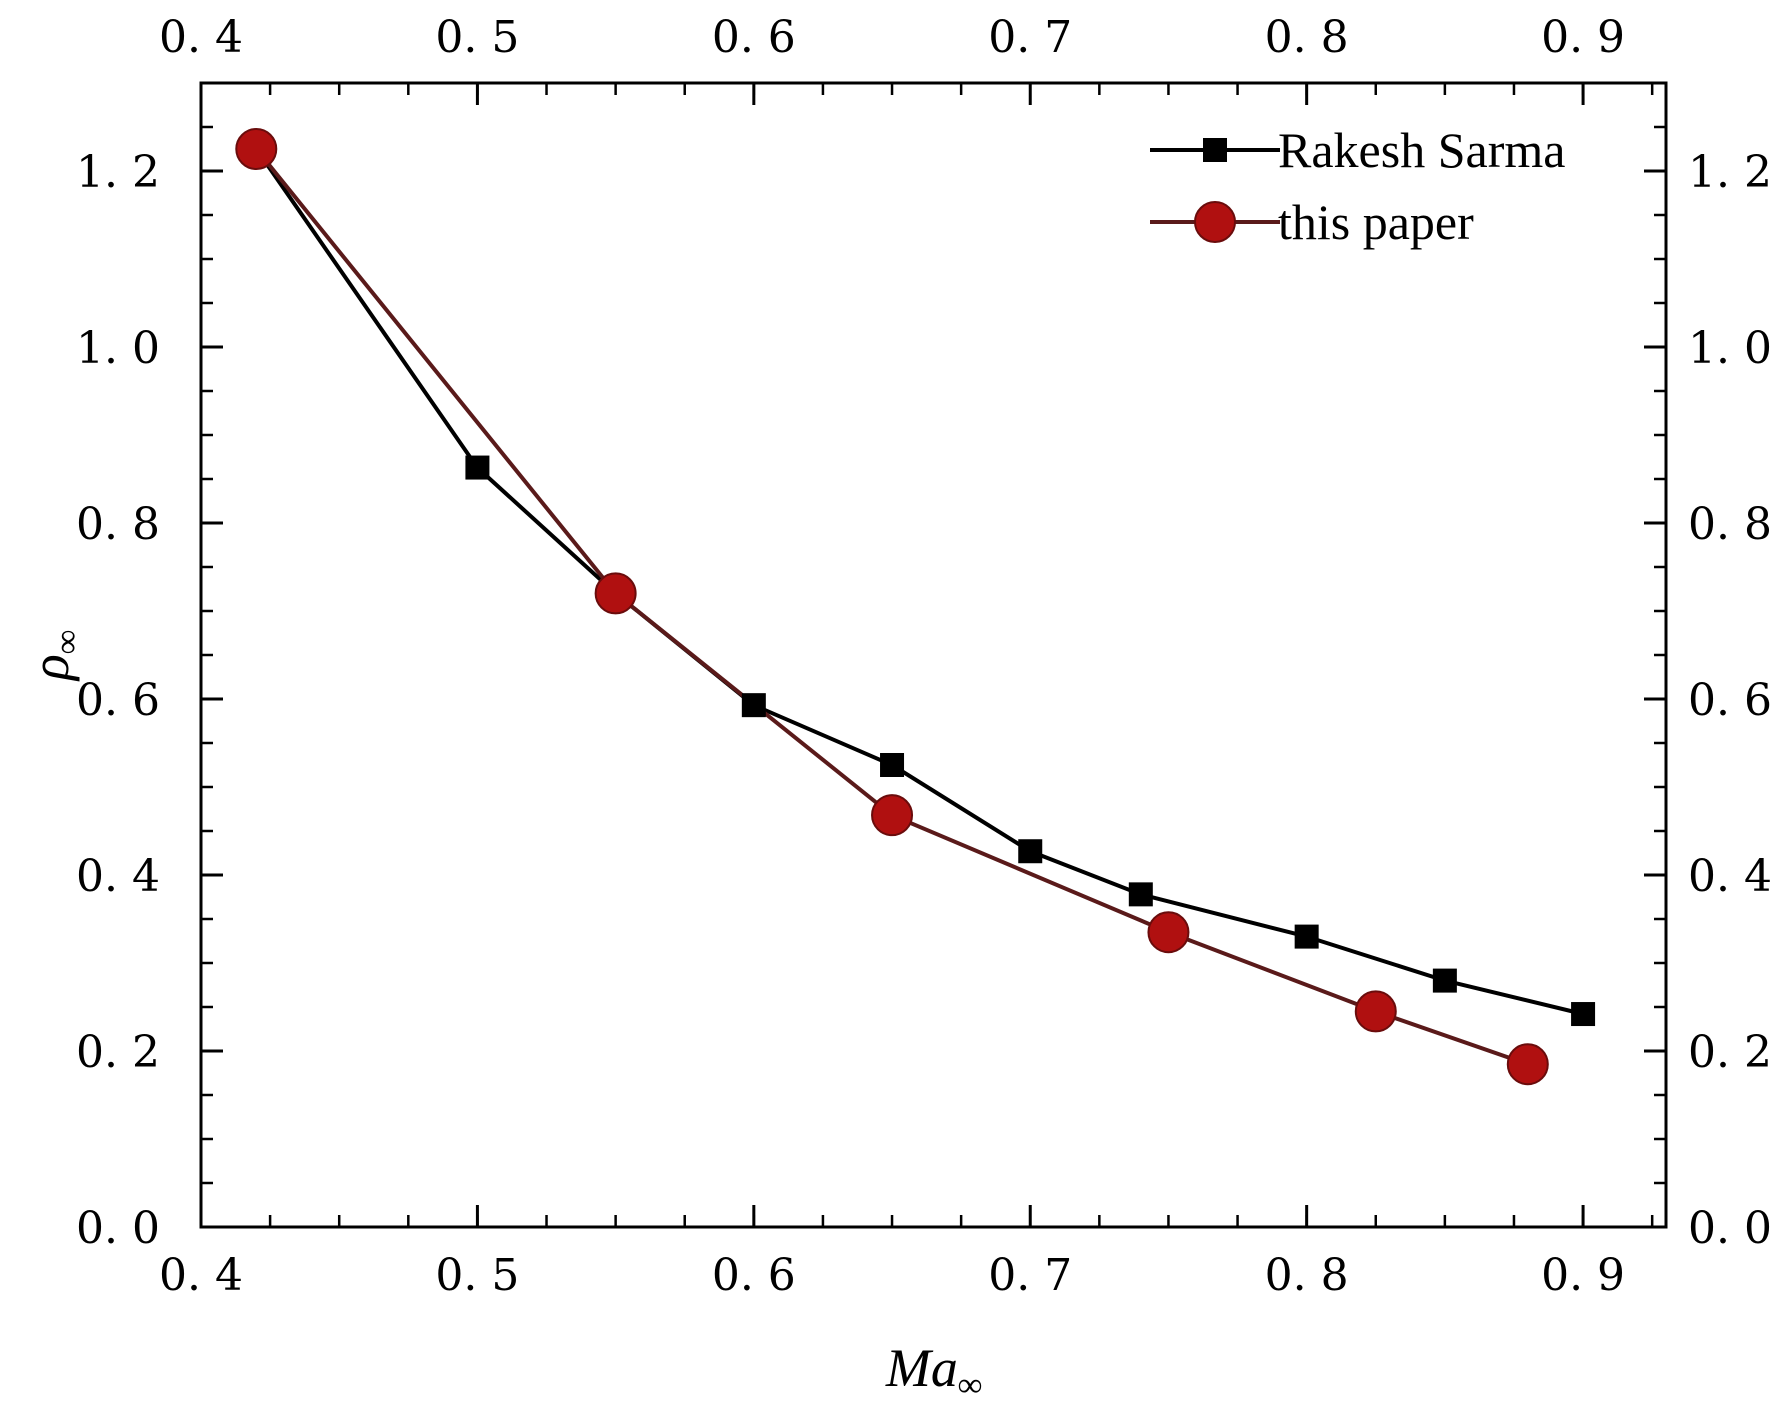  Describe the element at coordinates (1307, 37) in the screenshot. I see `x-tick-label-top: 0. 8` at that location.